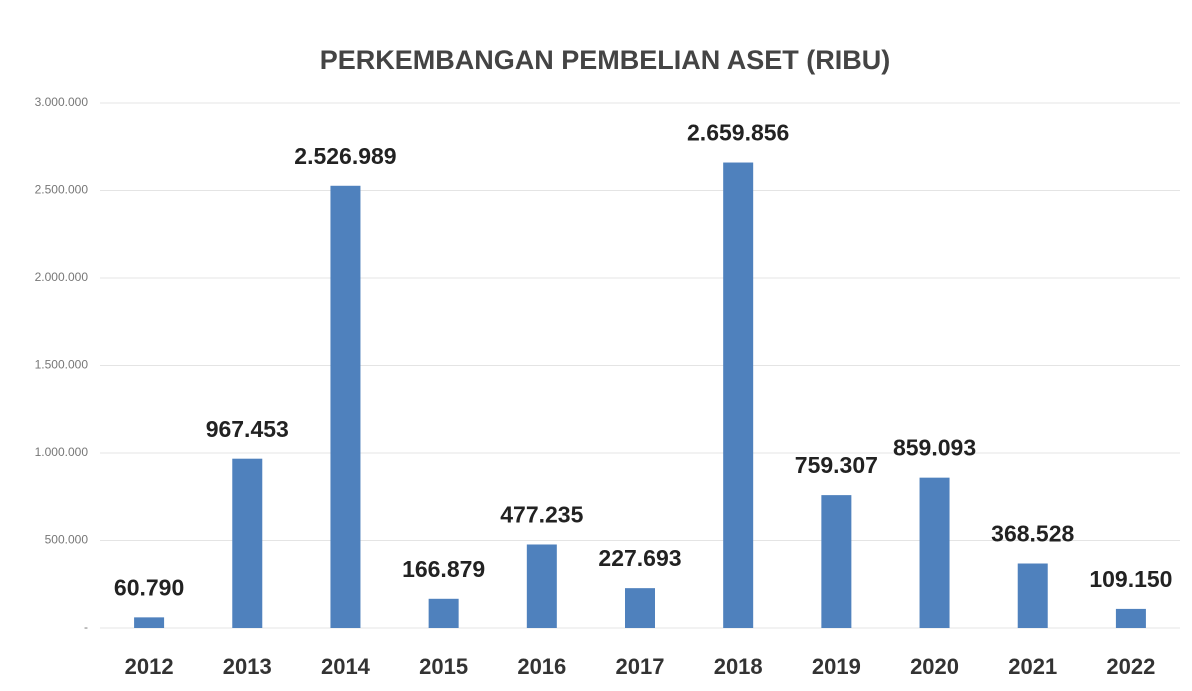 The height and width of the screenshot is (691, 1192). Describe the element at coordinates (934, 666) in the screenshot. I see `x-tick-label: 2020` at that location.